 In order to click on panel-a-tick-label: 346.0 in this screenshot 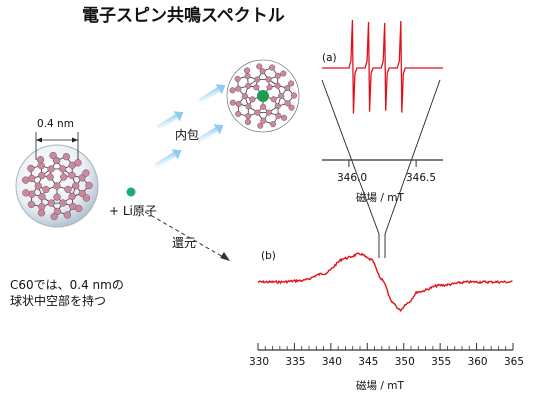, I will do `click(352, 178)`.